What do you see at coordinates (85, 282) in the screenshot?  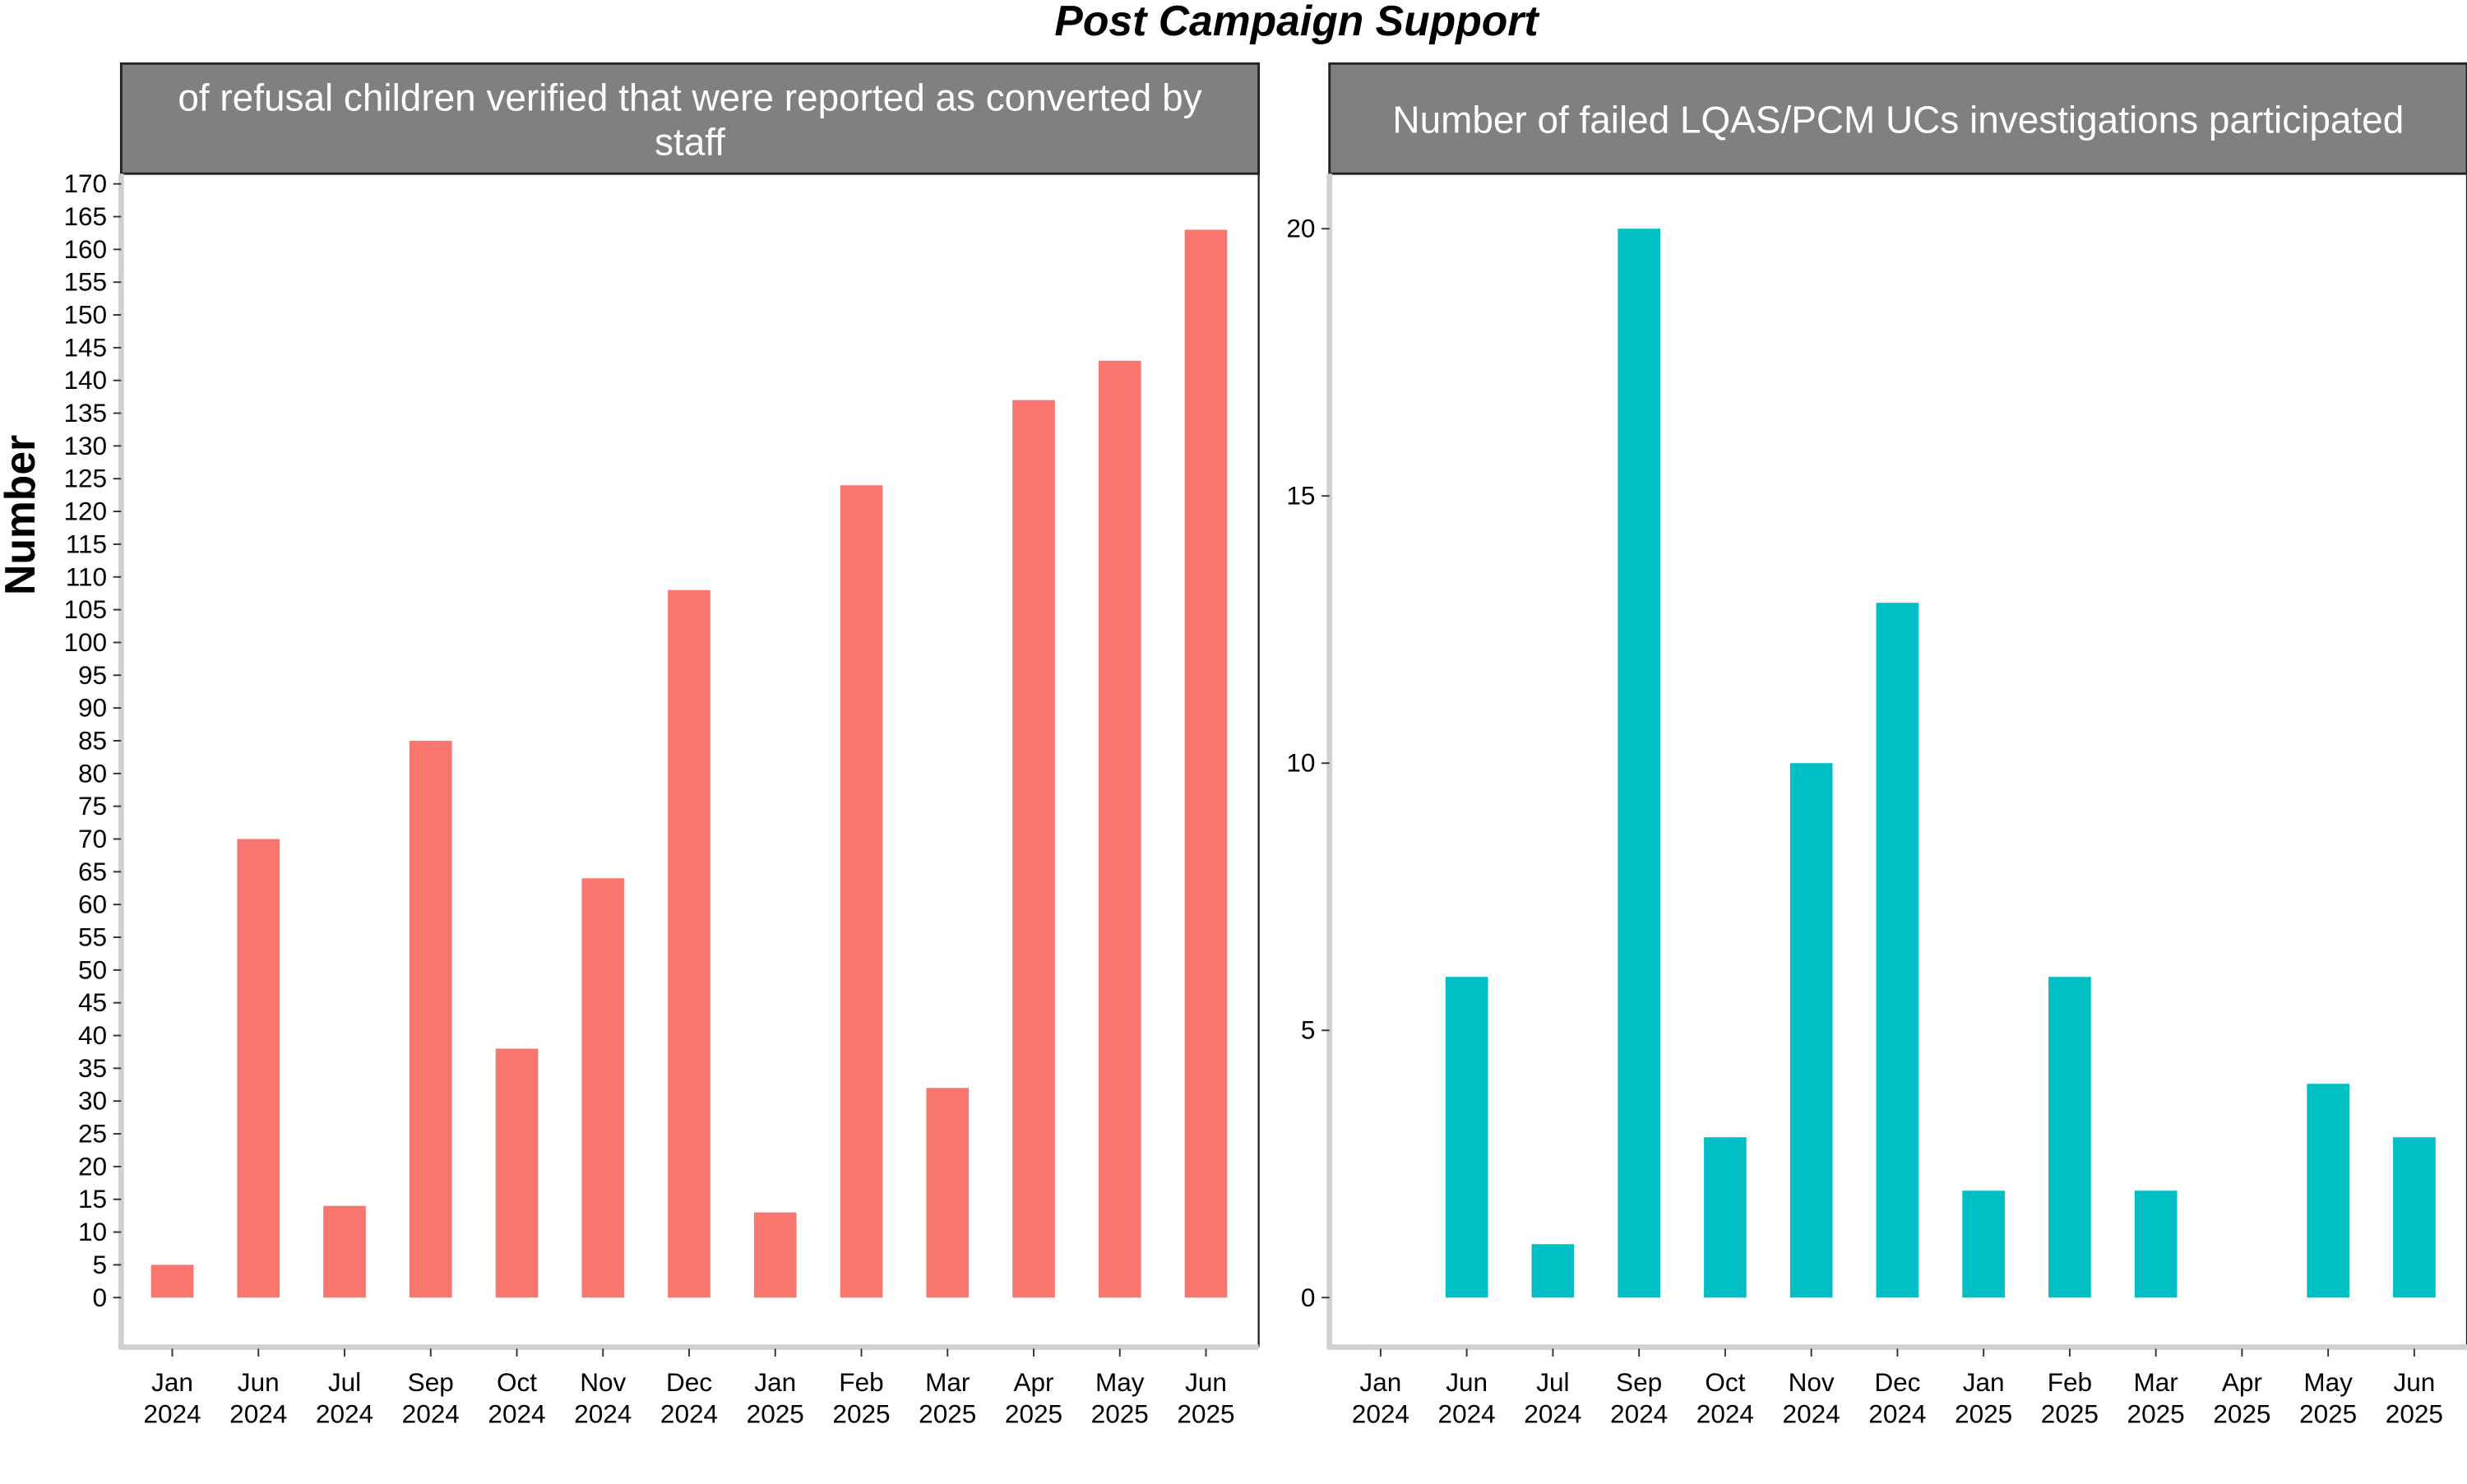 I see `y-tick-label: 155` at bounding box center [85, 282].